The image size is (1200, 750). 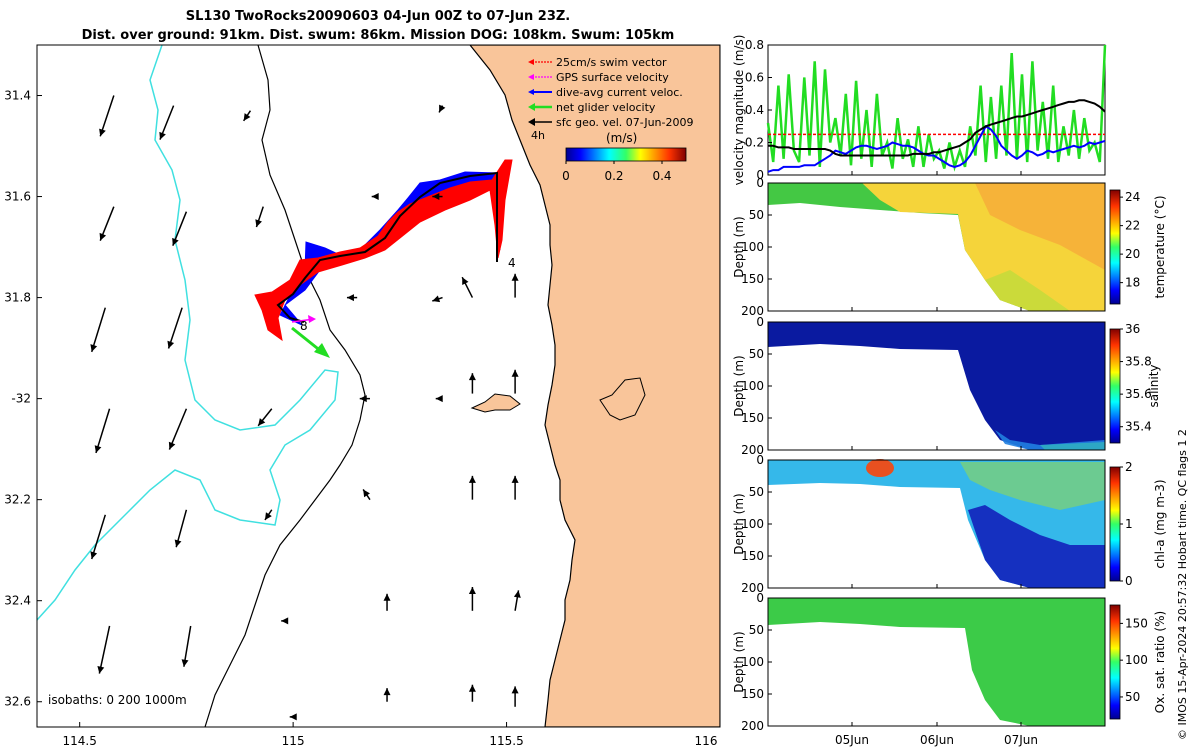 What do you see at coordinates (739, 385) in the screenshot?
I see `salinity-ylabel: Depth (m)` at bounding box center [739, 385].